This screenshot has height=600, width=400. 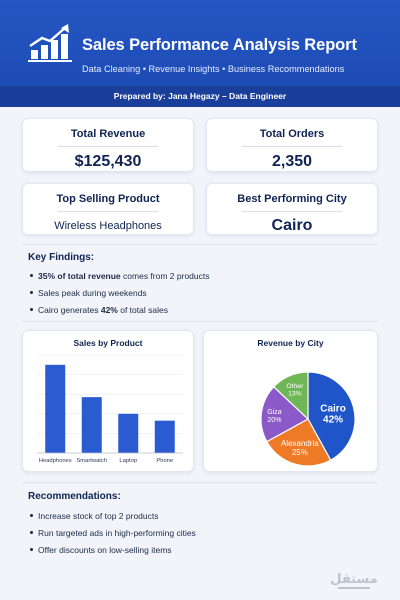 What do you see at coordinates (108, 209) in the screenshot?
I see `top-product-card: Top Selling Product Wireless Headphones` at bounding box center [108, 209].